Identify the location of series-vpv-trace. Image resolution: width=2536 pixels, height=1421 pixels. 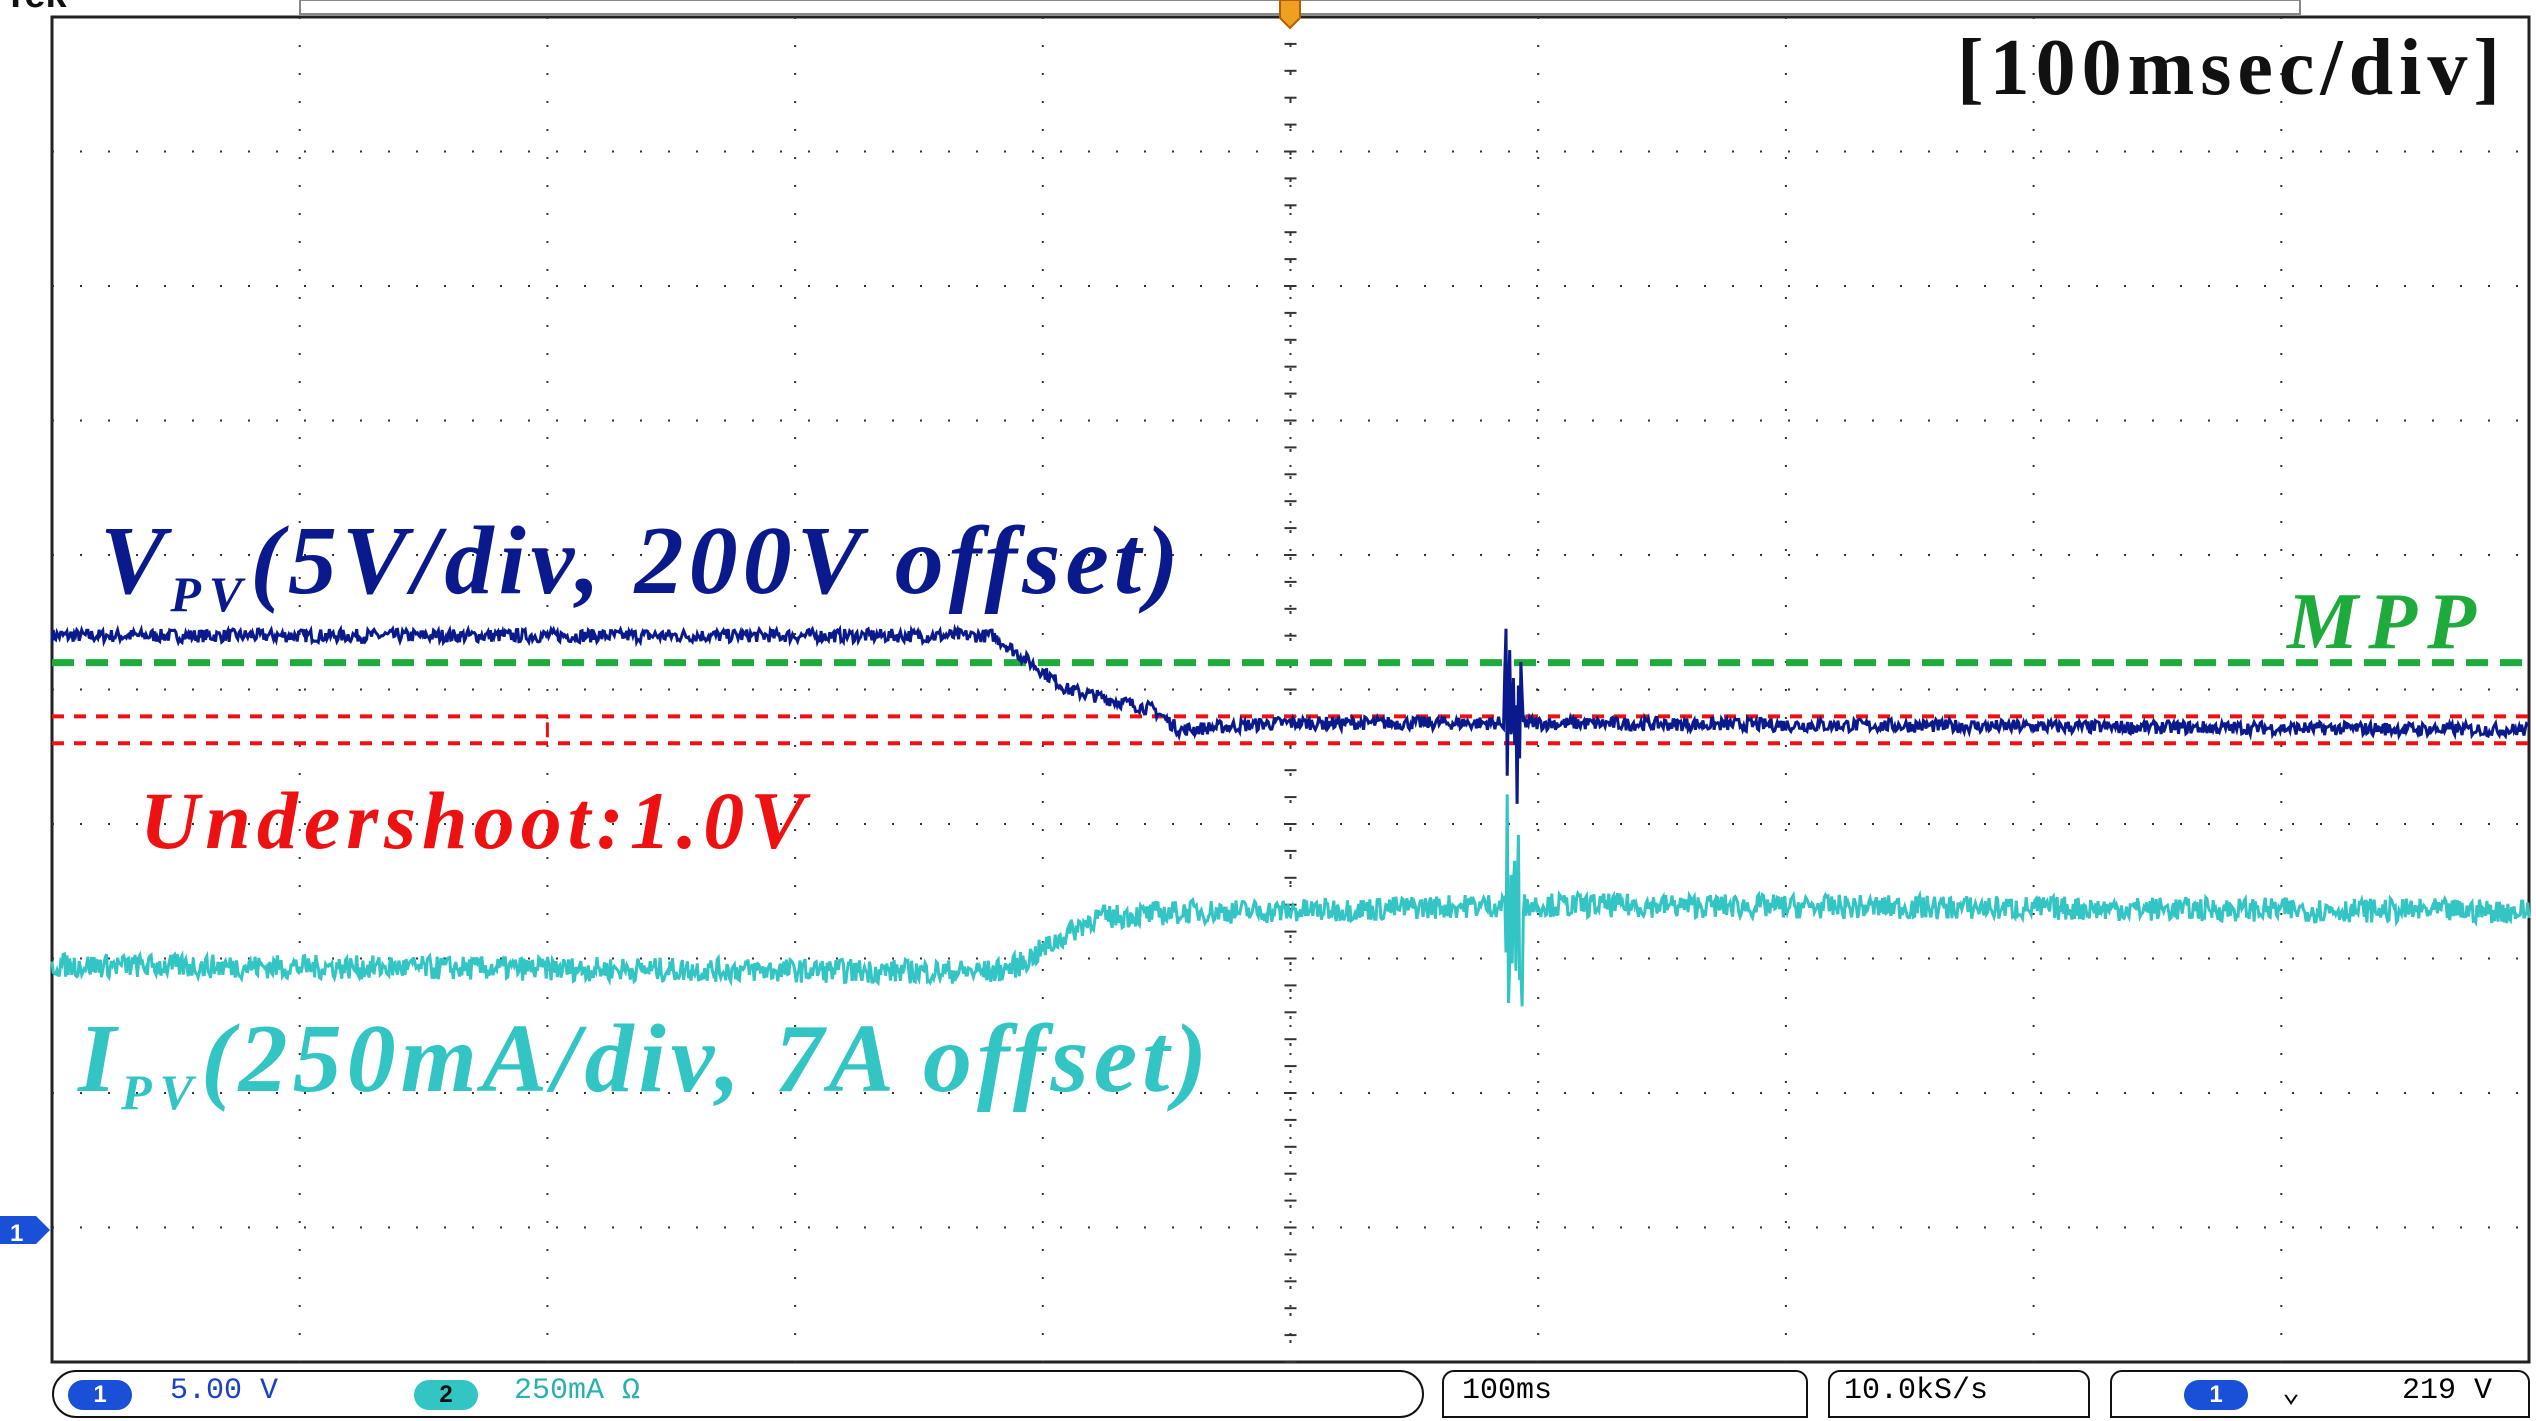
(1290, 713).